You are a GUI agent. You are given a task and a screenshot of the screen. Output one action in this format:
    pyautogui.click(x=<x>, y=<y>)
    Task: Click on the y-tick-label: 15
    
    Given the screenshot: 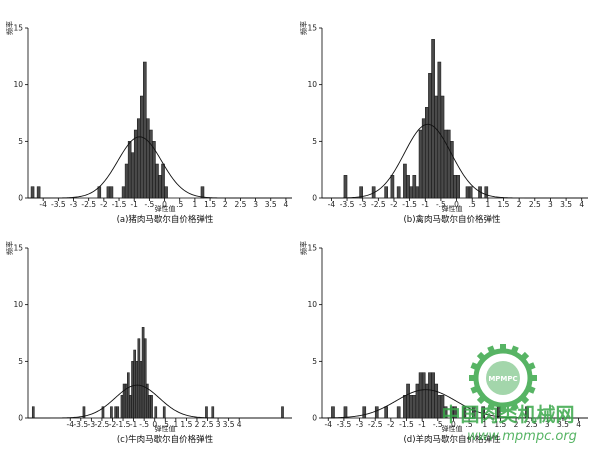 What is the action you would take?
    pyautogui.click(x=18, y=248)
    